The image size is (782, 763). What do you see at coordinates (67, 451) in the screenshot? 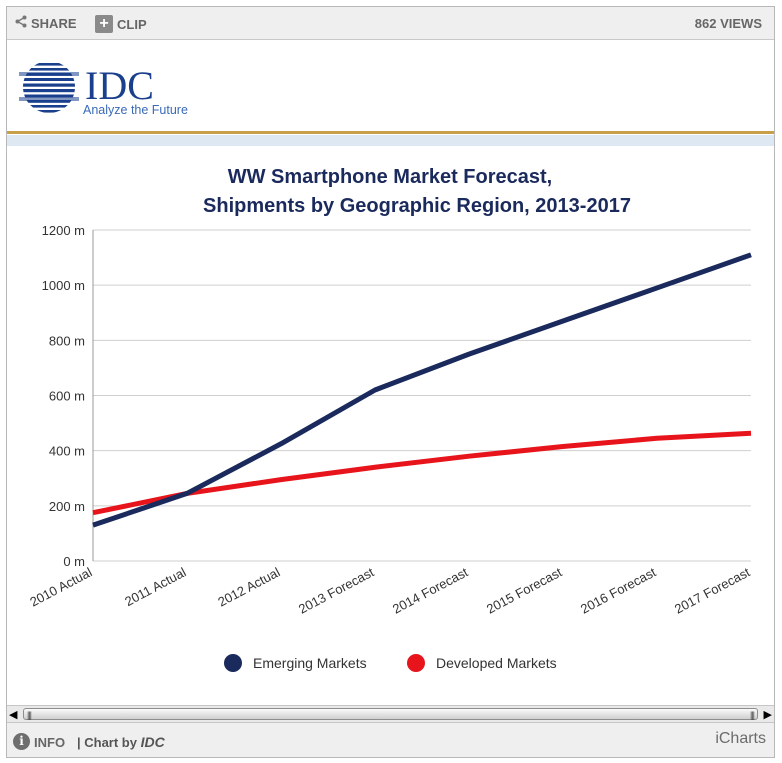
I see `y-tick-label: 400 m` at bounding box center [67, 451].